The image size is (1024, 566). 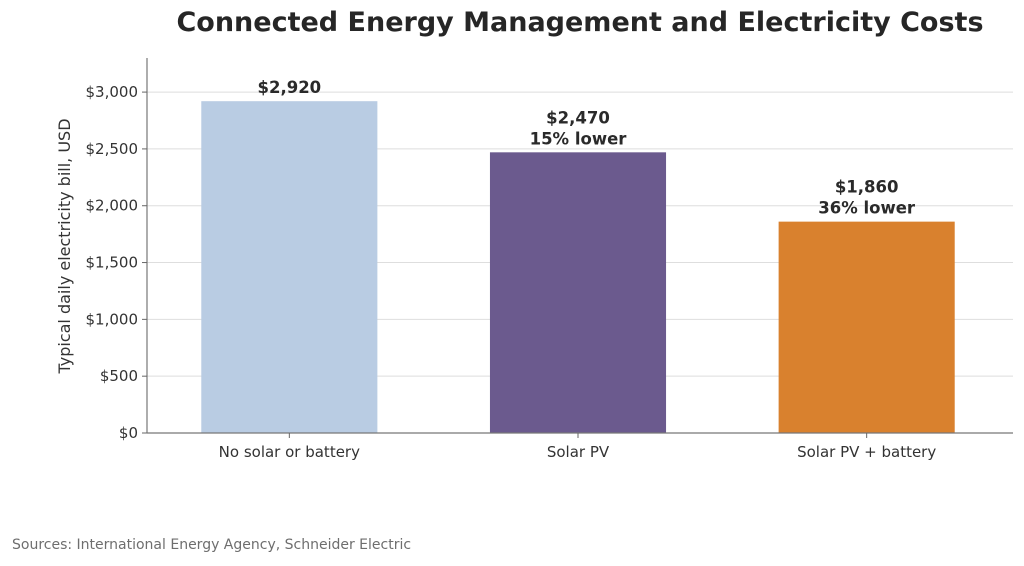 I want to click on y-tick-label: $2,500, so click(x=112, y=149).